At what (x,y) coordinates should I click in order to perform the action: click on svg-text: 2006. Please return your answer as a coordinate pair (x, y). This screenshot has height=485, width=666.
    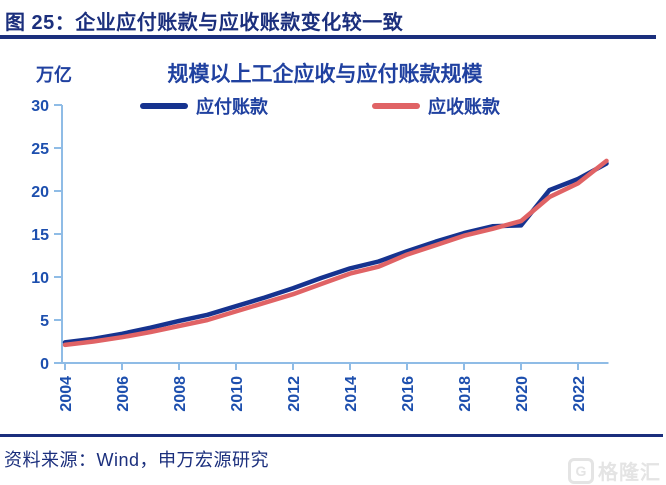
    Looking at the image, I should click on (123, 394).